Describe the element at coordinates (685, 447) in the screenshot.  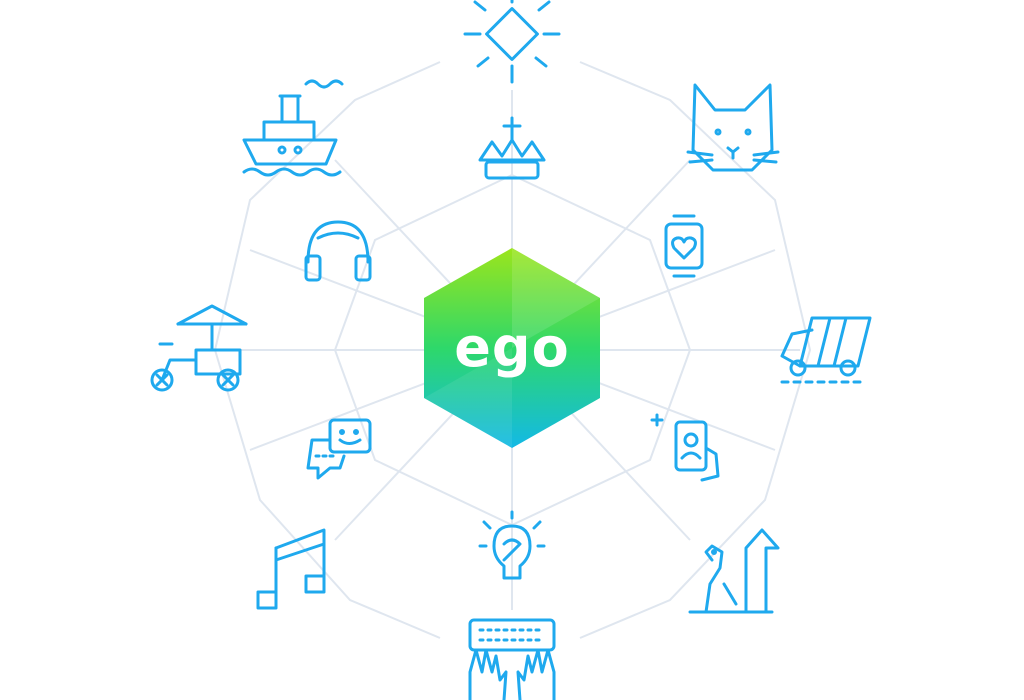
I see `phone-contact-icon` at that location.